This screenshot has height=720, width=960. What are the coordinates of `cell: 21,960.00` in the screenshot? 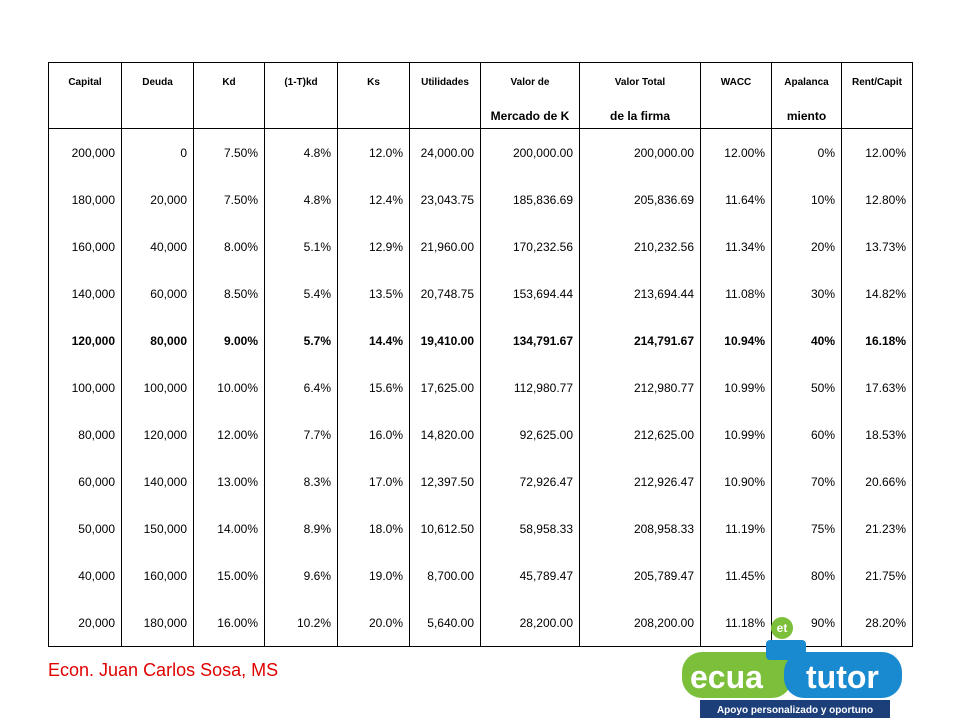 It's located at (445, 246).